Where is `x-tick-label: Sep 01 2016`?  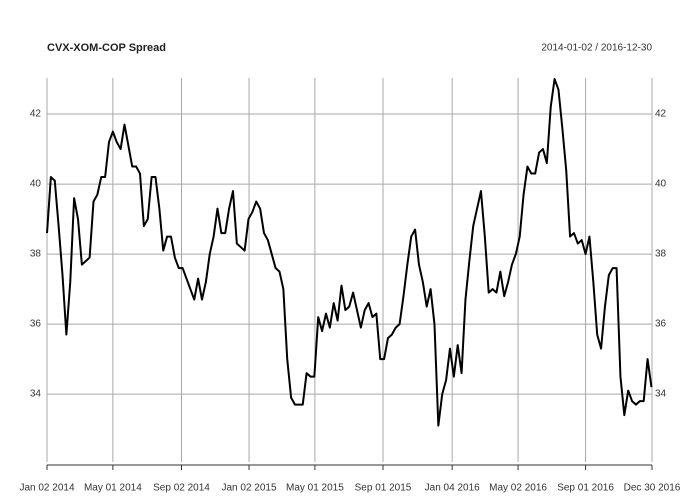 x-tick-label: Sep 01 2016 is located at coordinates (585, 488).